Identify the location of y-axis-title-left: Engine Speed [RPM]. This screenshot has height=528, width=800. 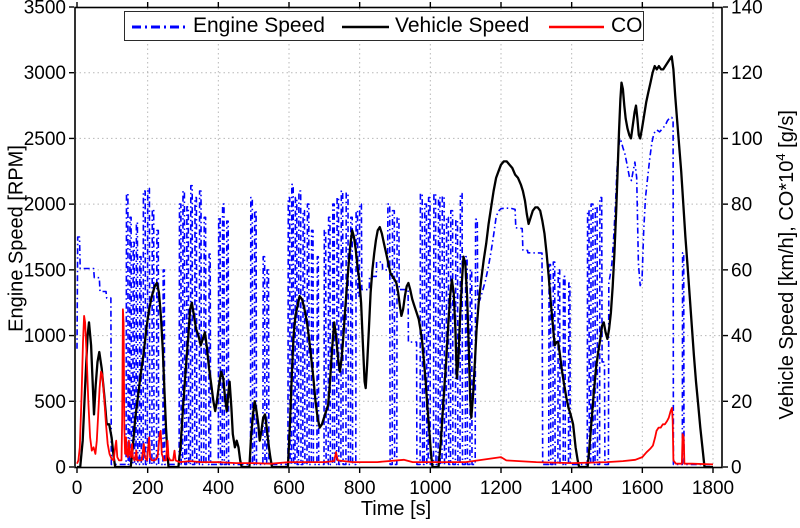
(16, 238).